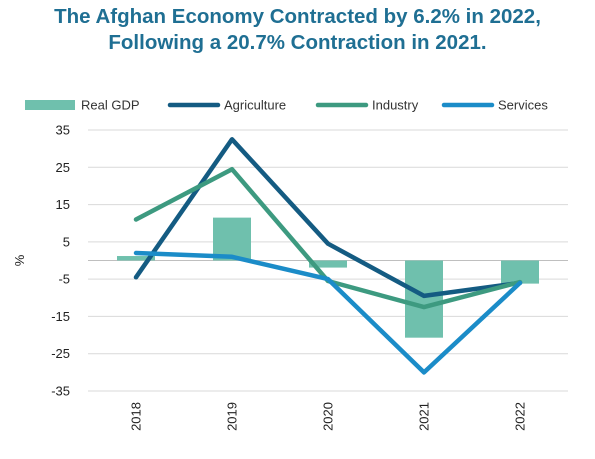 The image size is (595, 459). What do you see at coordinates (232, 239) in the screenshot?
I see `bar-real-gdp-2019` at bounding box center [232, 239].